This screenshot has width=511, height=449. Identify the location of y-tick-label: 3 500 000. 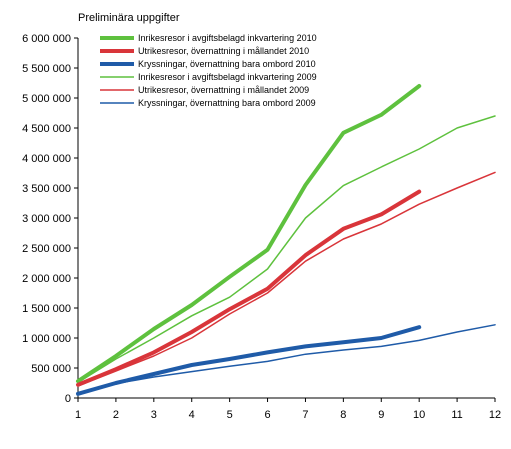
(46, 189).